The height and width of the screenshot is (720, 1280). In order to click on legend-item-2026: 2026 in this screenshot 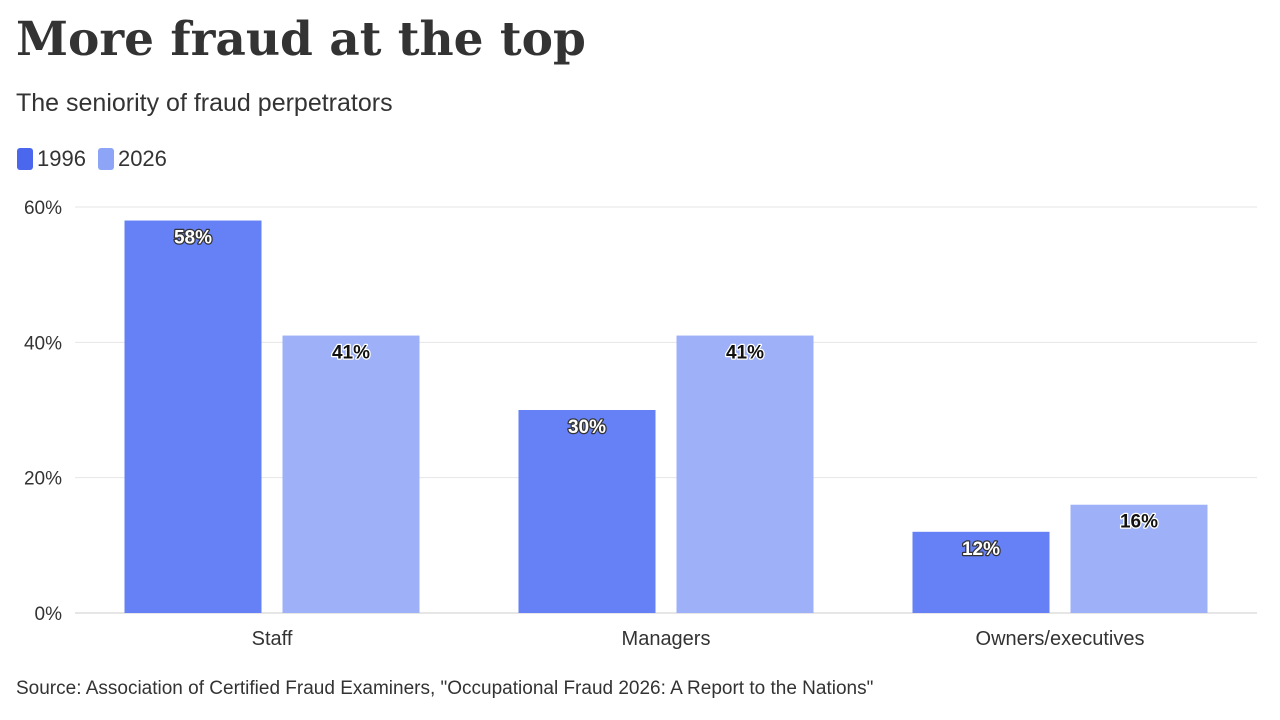, I will do `click(132, 159)`.